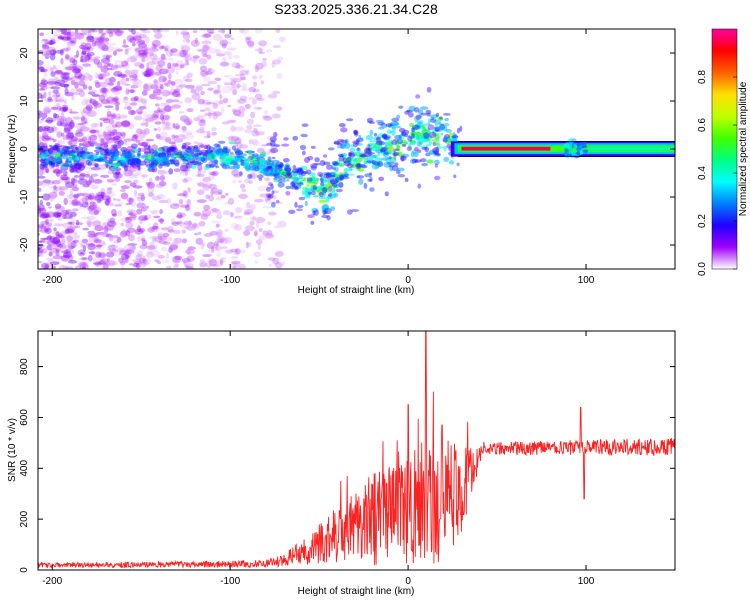 The height and width of the screenshot is (600, 750). I want to click on snr-y-tick-label: 400, so click(24, 468).